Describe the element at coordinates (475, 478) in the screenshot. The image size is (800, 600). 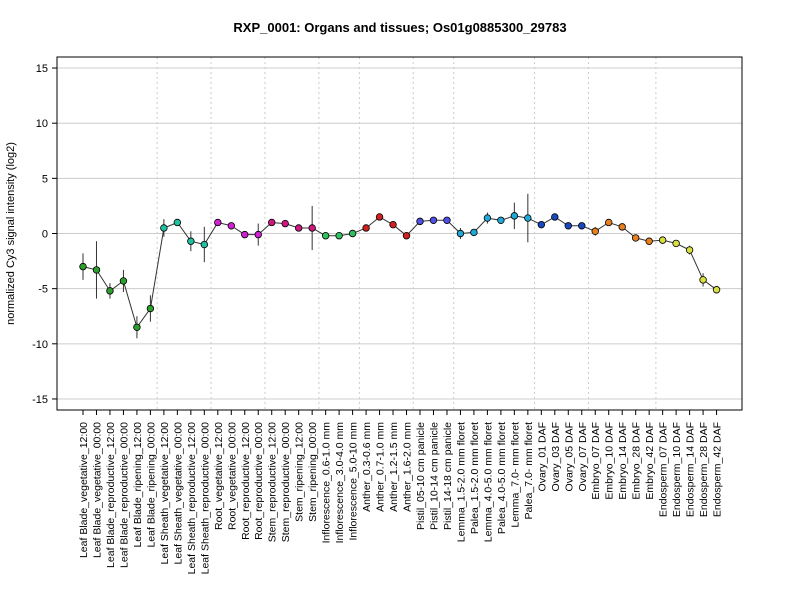
I see `x-tick-label: Palea_1.5-2.0 mm floret` at that location.